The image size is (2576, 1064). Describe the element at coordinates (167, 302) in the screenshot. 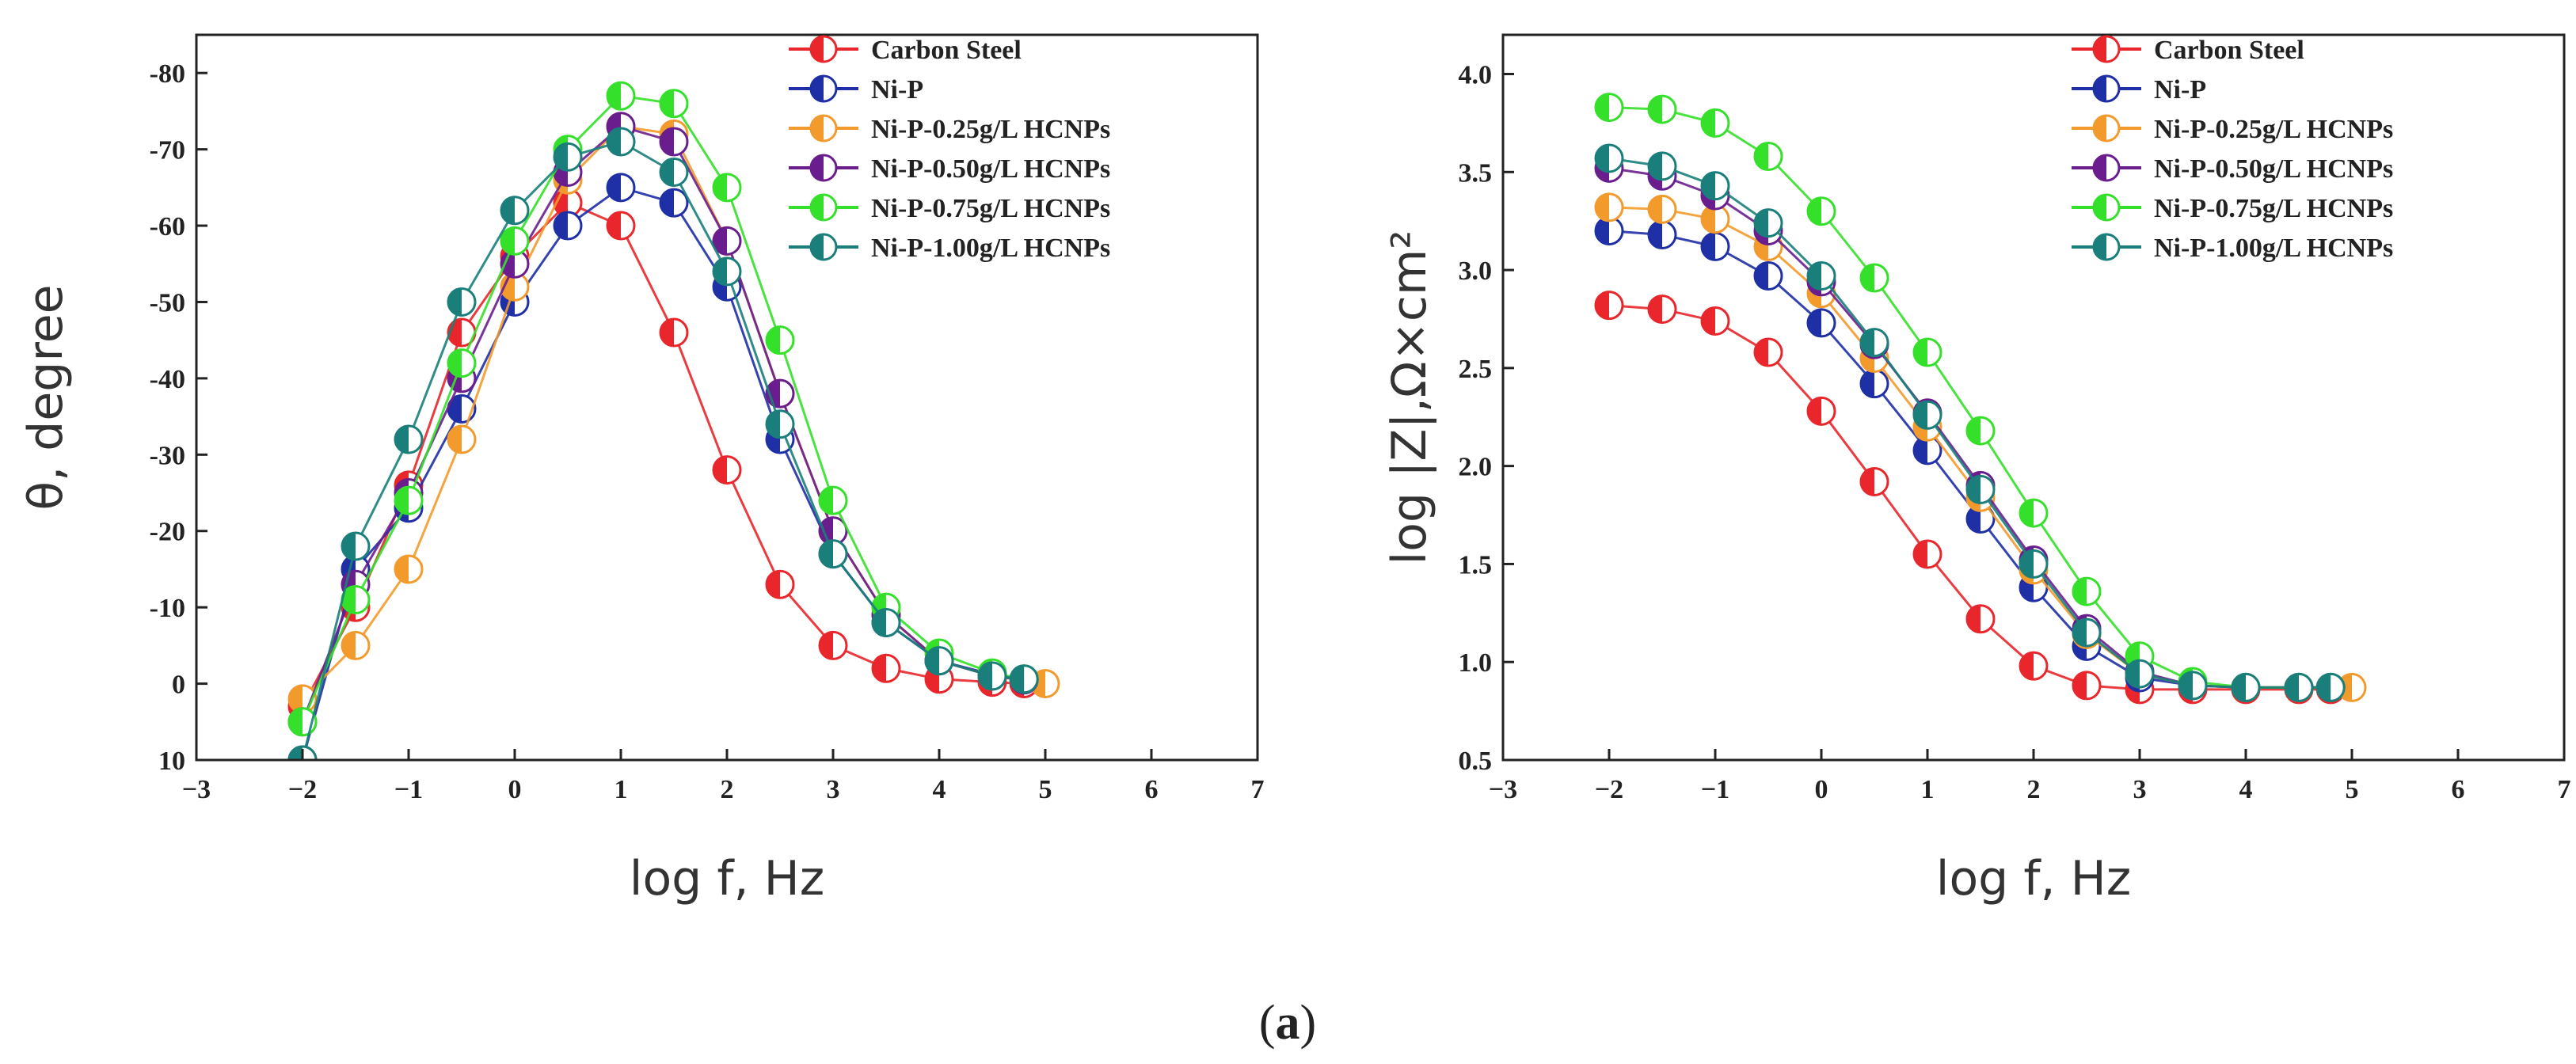

I see `y-tick-label: -50` at that location.